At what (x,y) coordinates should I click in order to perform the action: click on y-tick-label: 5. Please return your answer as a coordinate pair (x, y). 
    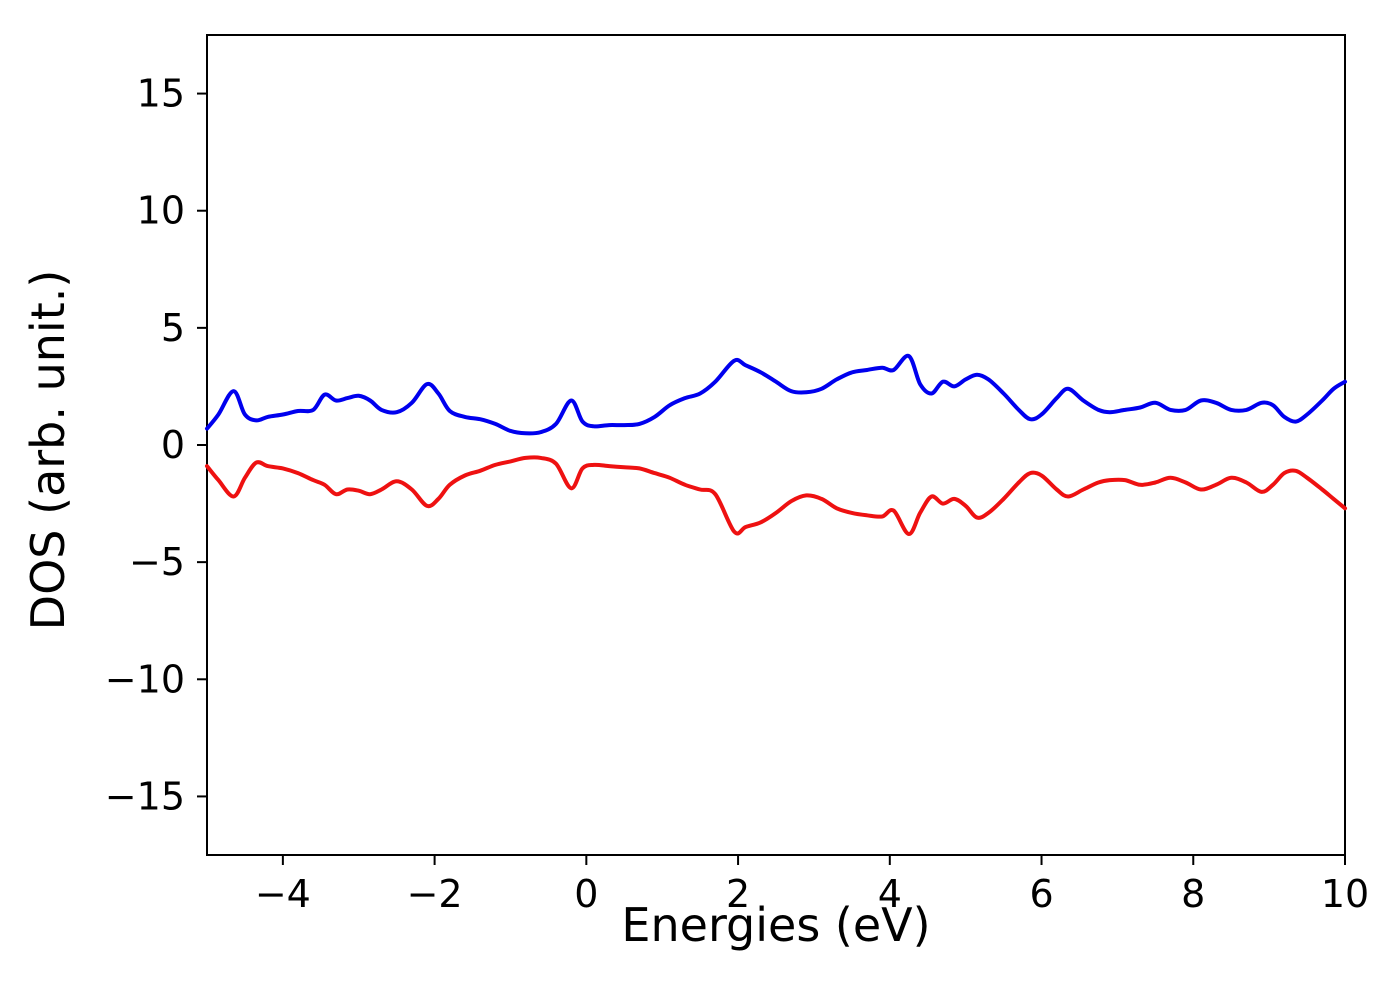
    Looking at the image, I should click on (173, 328).